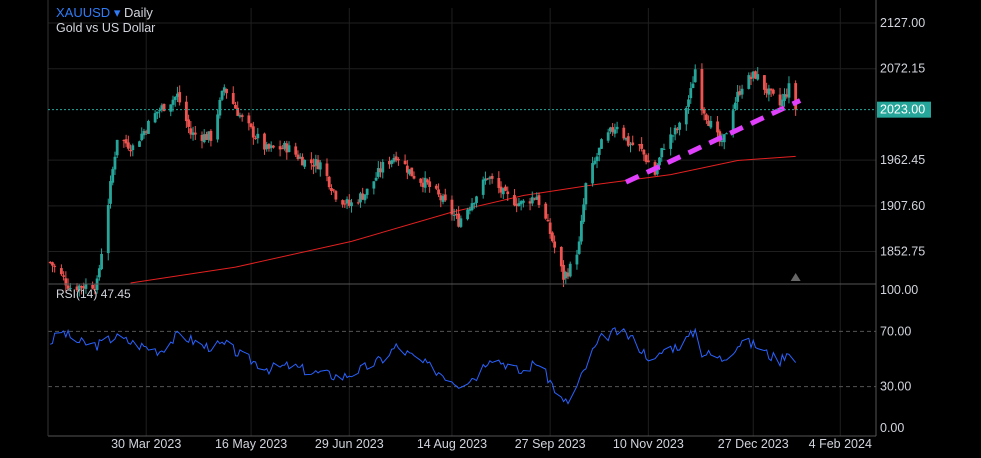 This screenshot has width=981, height=458. What do you see at coordinates (115, 294) in the screenshot?
I see `rsi-value: 47.45` at bounding box center [115, 294].